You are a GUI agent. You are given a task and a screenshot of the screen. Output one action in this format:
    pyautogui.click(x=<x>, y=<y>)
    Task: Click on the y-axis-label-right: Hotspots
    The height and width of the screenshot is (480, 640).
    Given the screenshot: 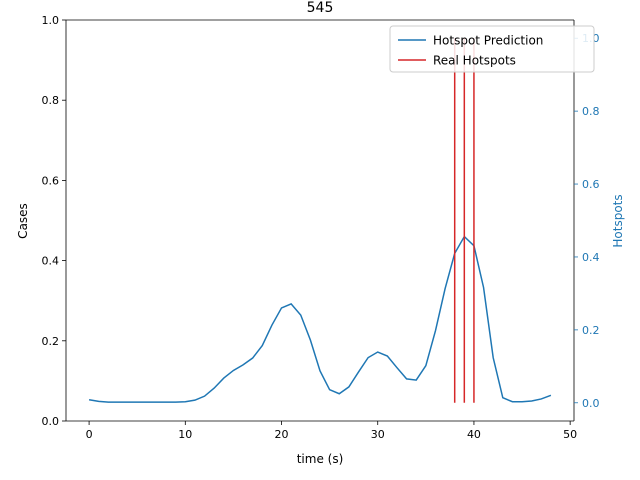 What is the action you would take?
    pyautogui.click(x=618, y=220)
    